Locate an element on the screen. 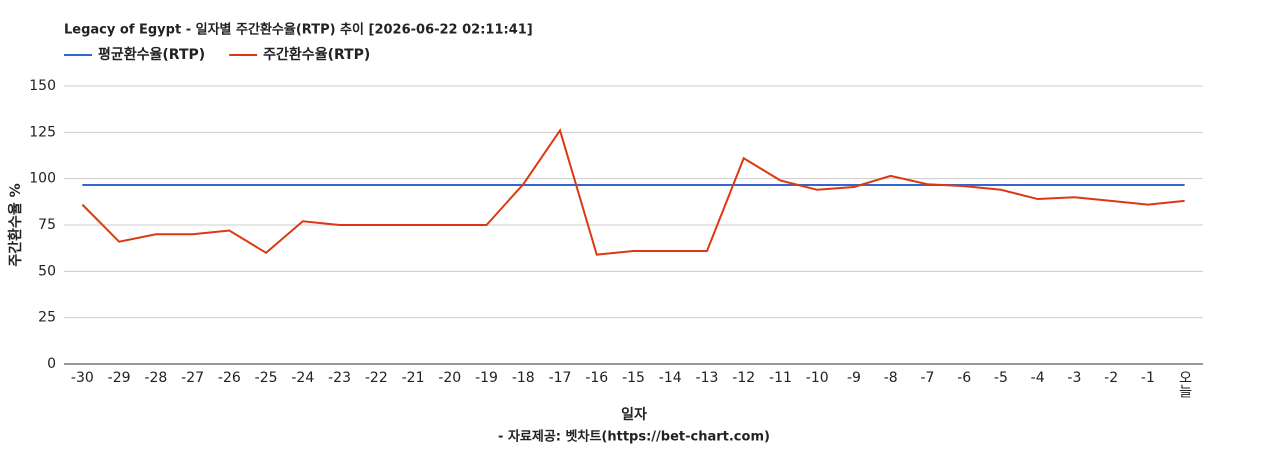  x-tick-label: -6 is located at coordinates (964, 378).